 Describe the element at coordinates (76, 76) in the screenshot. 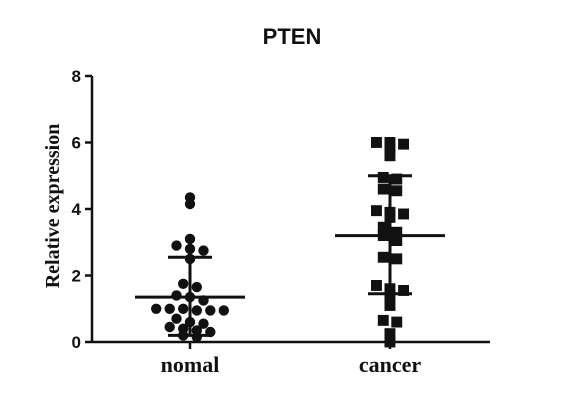

I see `y-tick-label: 8` at that location.